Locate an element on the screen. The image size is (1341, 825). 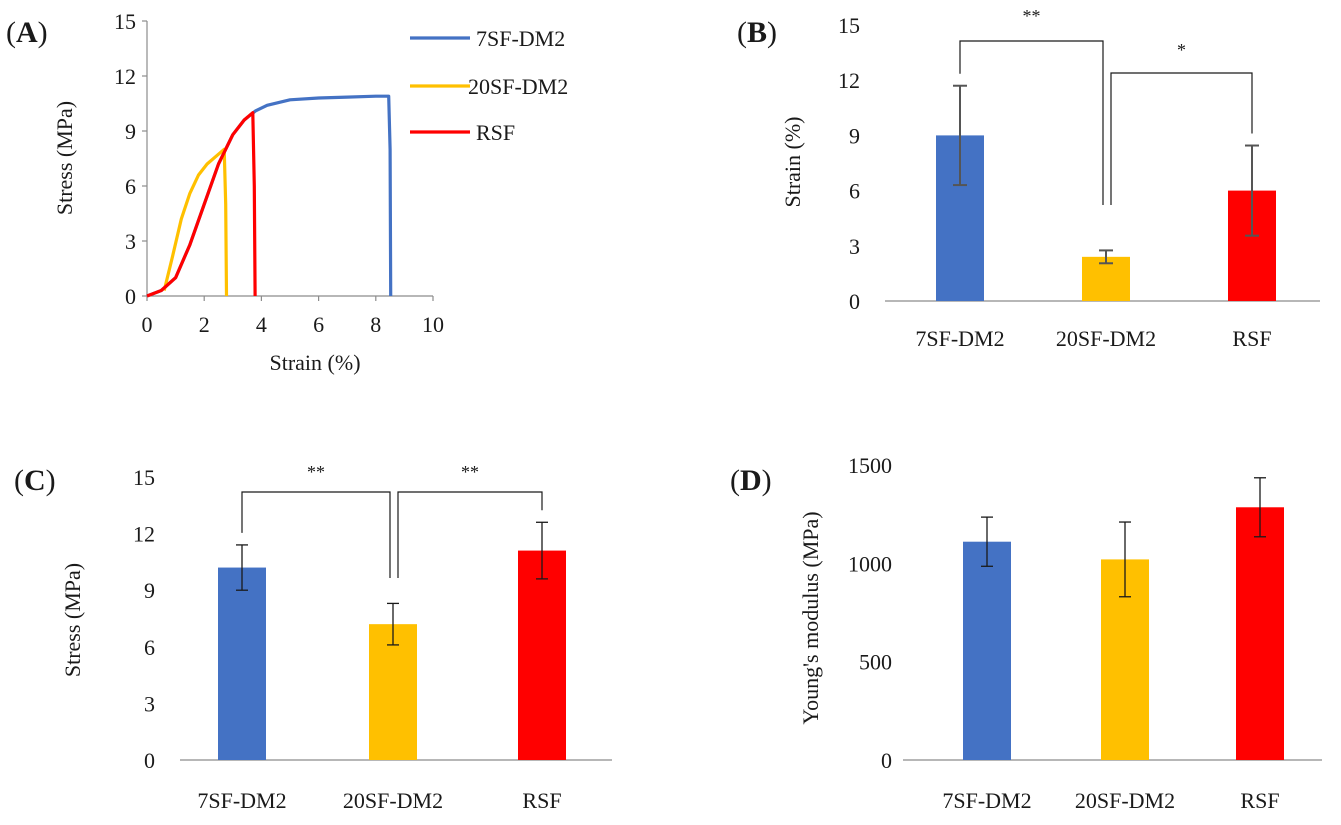
y-tick-label: 500 is located at coordinates (875, 662).